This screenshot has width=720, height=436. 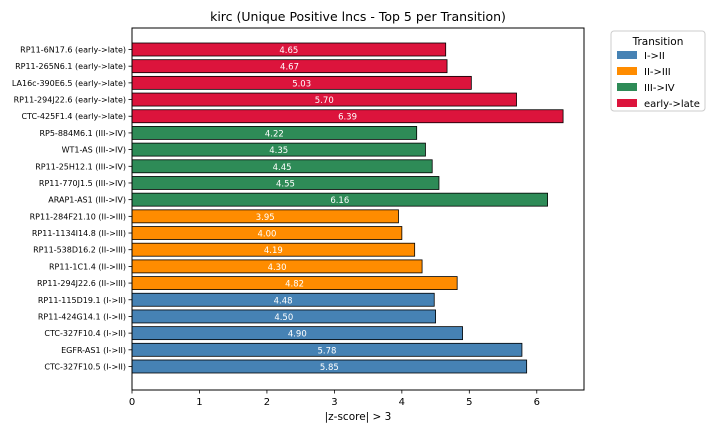 I want to click on bar-value-label: 6.39, so click(x=347, y=118).